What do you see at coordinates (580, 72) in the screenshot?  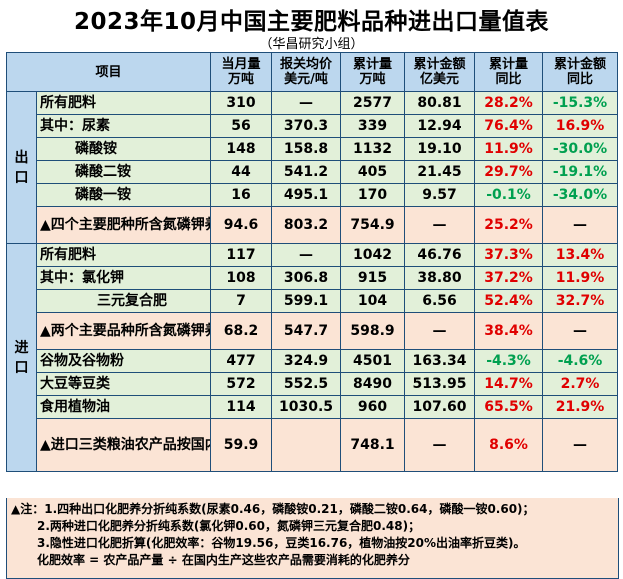 I see `header-amount-yoy: 累计金额 同比` at bounding box center [580, 72].